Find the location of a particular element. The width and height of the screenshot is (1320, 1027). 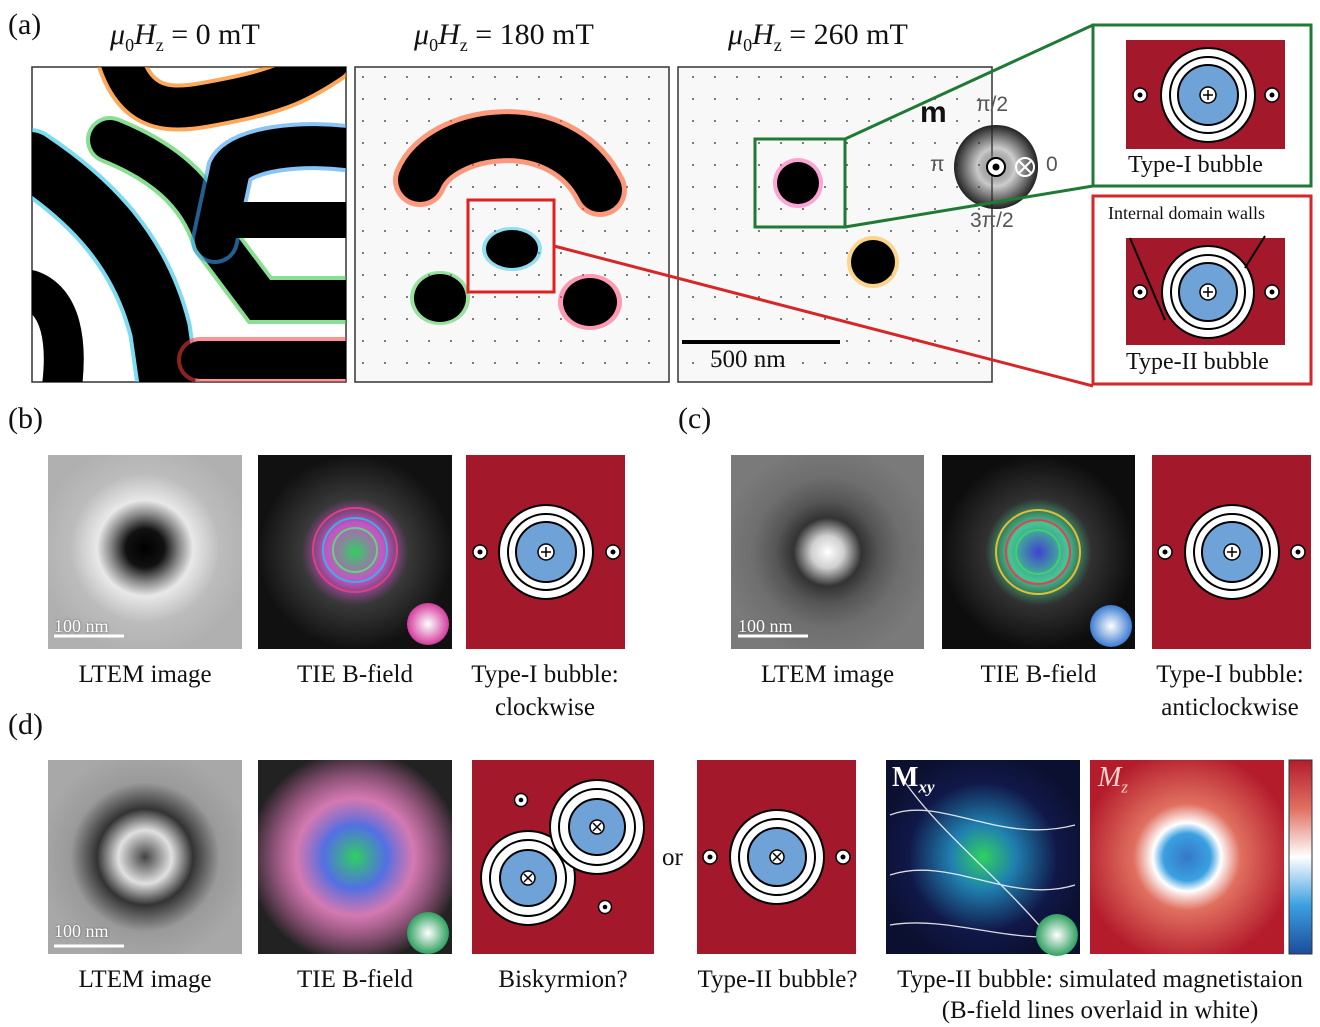

caption-type1-b: Type-I bubble: is located at coordinates (545, 674).